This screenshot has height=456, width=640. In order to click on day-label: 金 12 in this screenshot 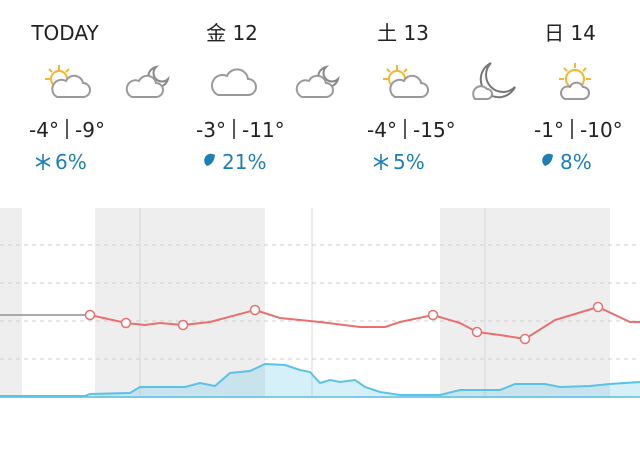, I will do `click(232, 33)`.